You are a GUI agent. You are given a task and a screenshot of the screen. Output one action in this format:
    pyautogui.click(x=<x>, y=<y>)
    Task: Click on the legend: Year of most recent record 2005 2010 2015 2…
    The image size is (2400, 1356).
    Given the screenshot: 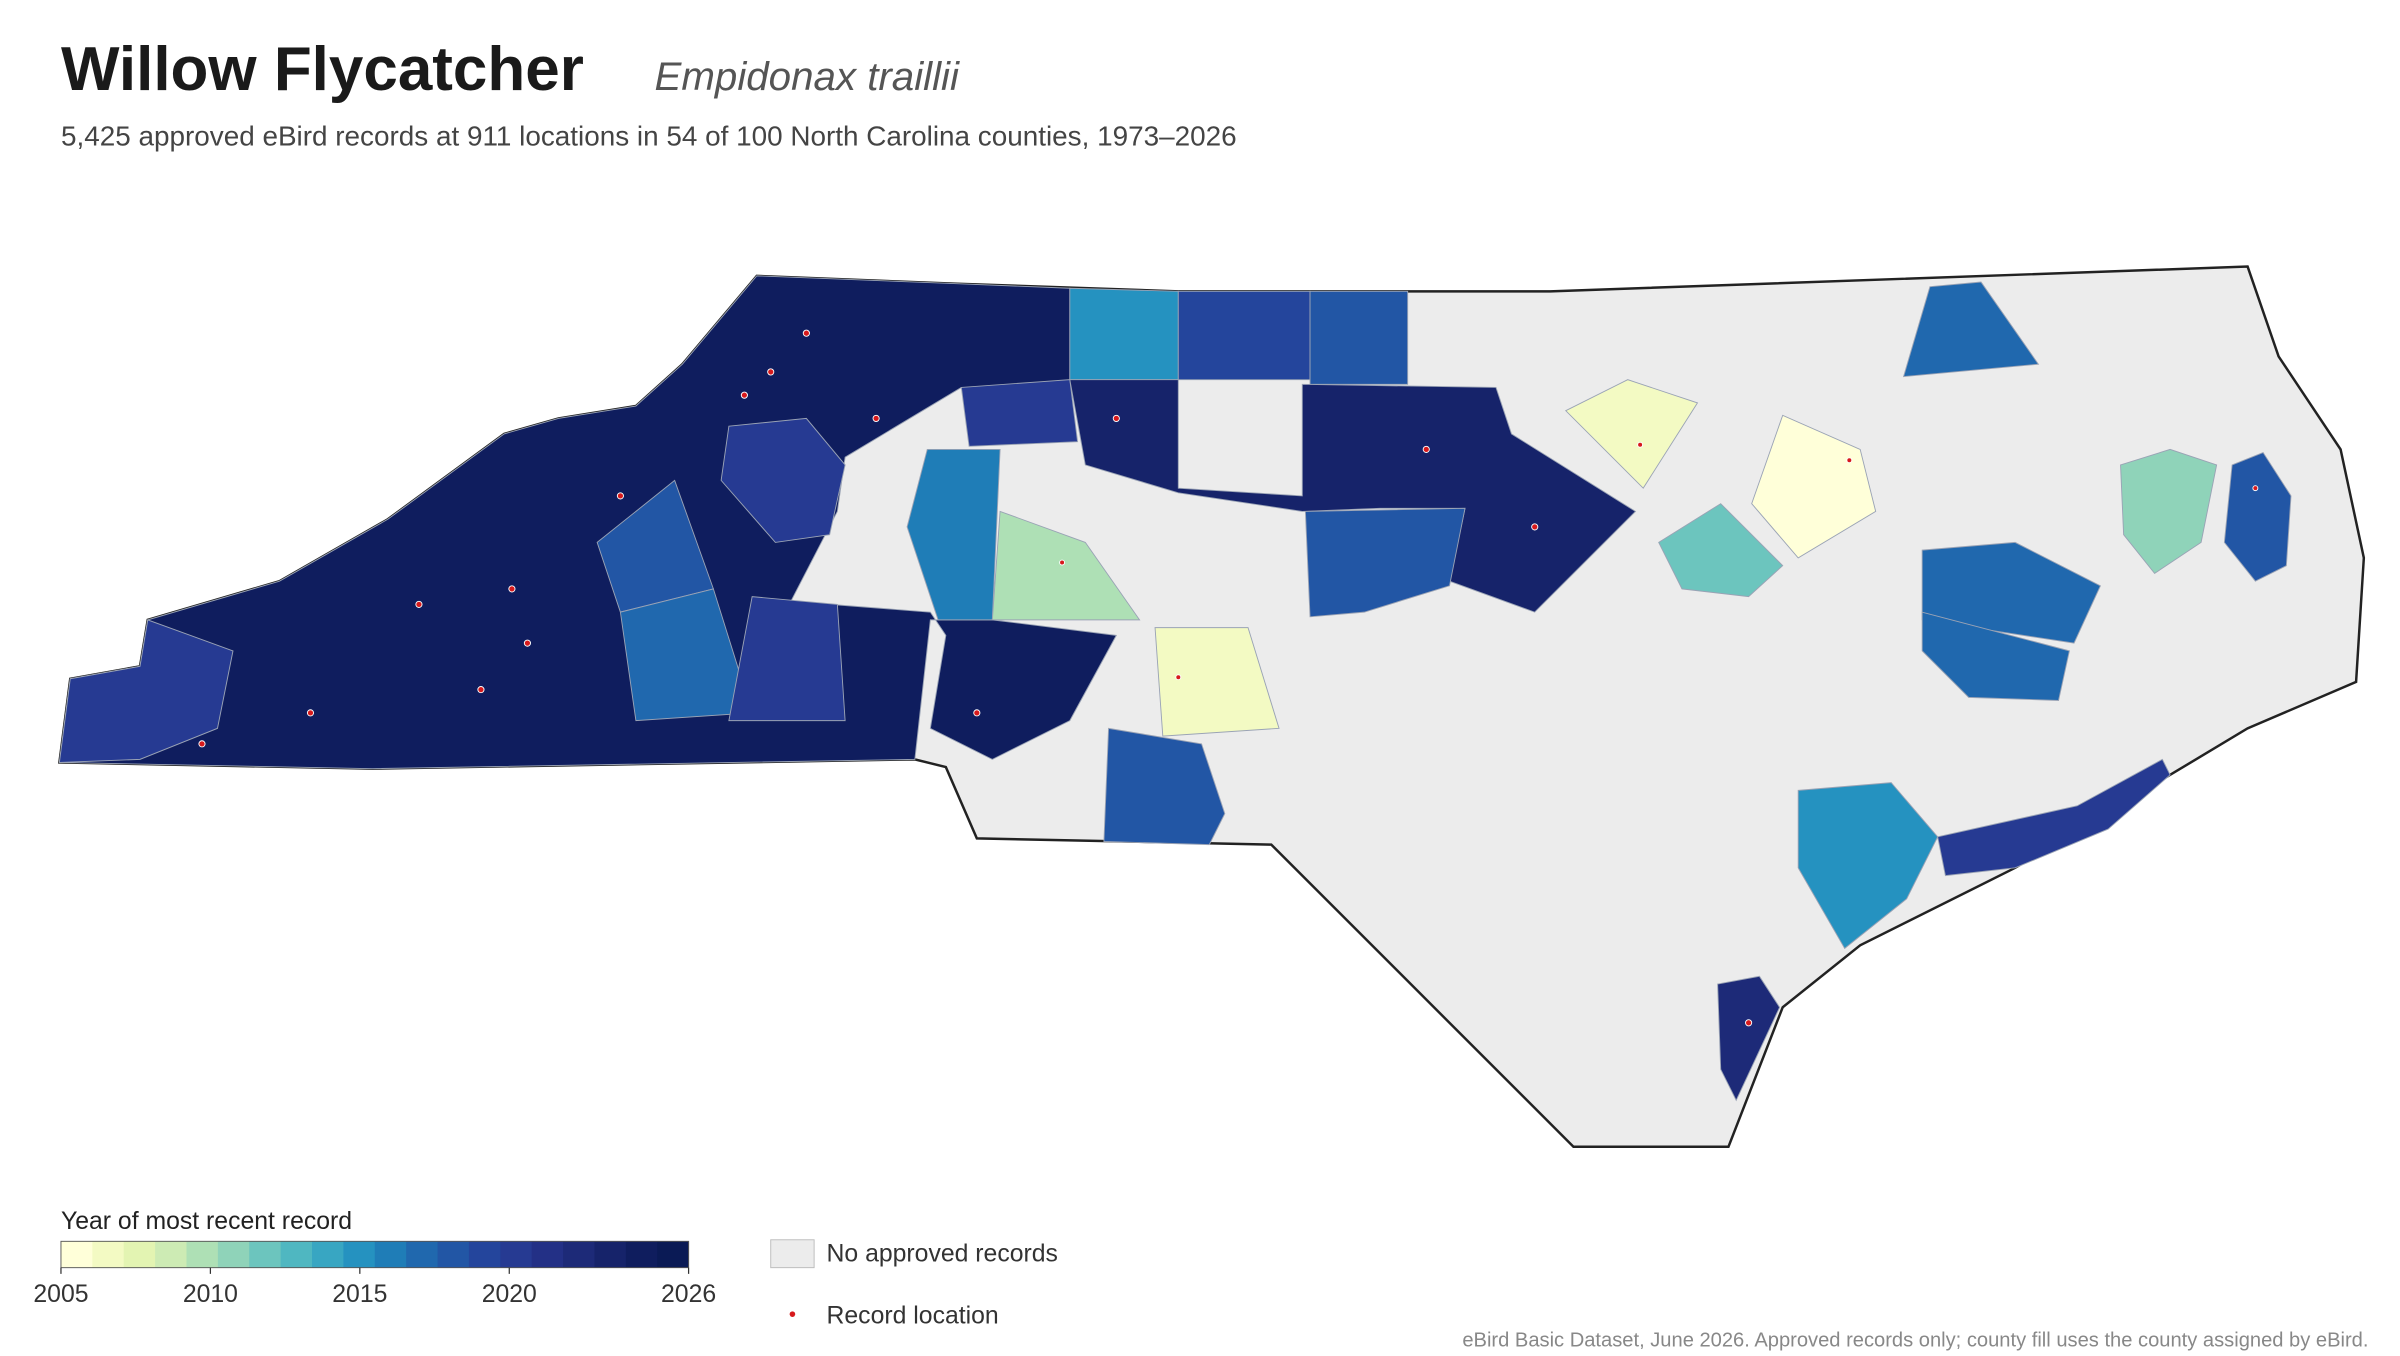 What is the action you would take?
    pyautogui.click(x=545, y=1269)
    